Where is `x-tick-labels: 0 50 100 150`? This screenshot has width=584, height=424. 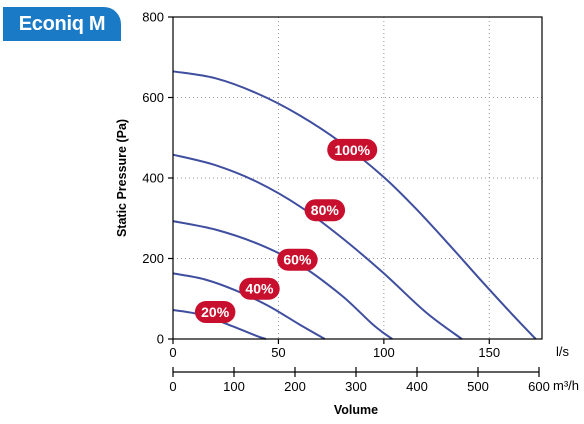
x-tick-labels: 0 50 100 150 is located at coordinates (334, 349).